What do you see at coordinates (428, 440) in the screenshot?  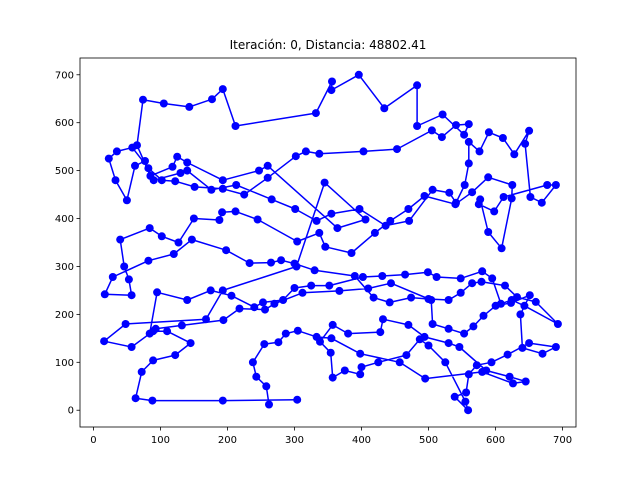 I see `x-tick-label: 500` at bounding box center [428, 440].